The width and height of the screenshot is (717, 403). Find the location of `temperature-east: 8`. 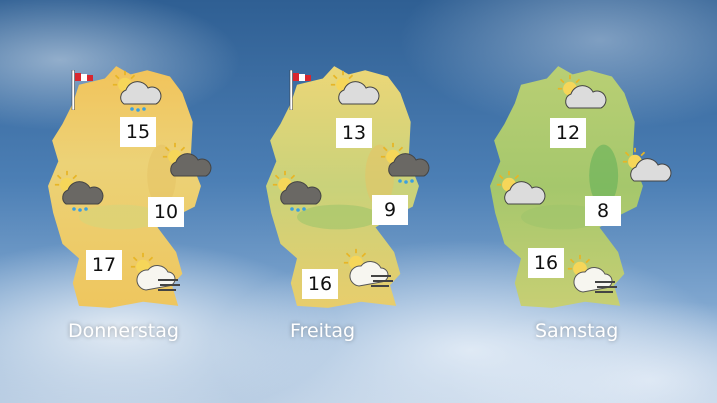

temperature-east: 8 is located at coordinates (603, 211).